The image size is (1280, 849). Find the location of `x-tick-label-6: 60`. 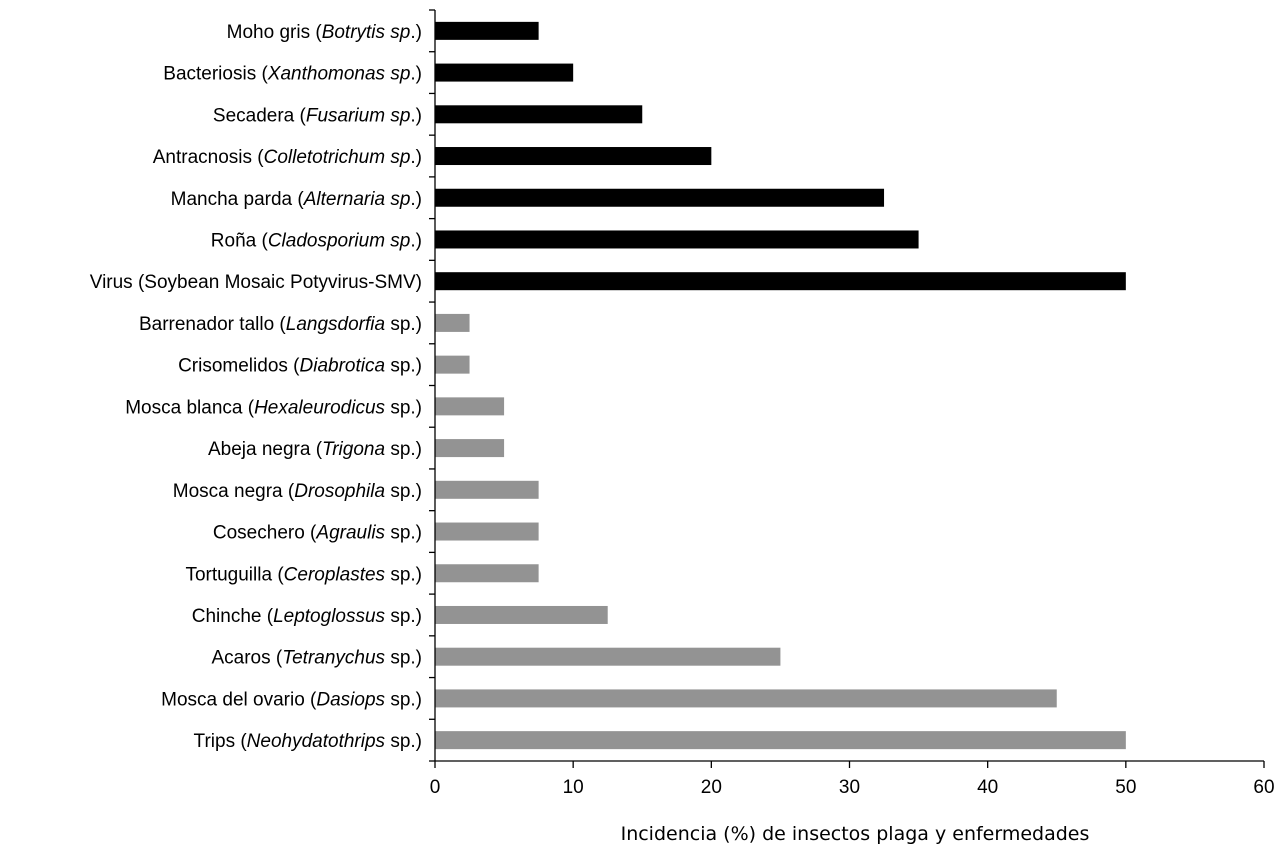

x-tick-label-6: 60 is located at coordinates (1263, 787).